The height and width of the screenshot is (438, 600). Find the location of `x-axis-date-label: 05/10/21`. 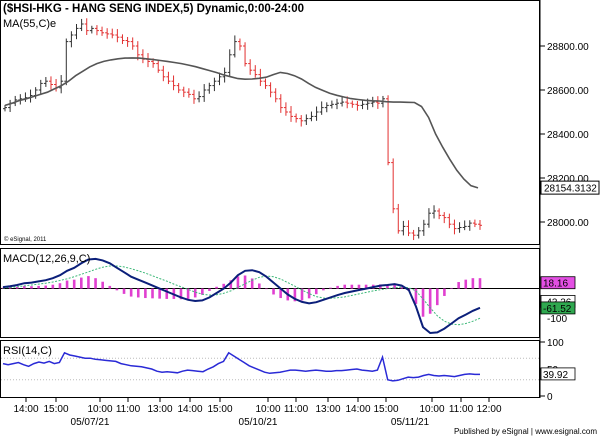

x-axis-date-label: 05/10/21 is located at coordinates (258, 422).